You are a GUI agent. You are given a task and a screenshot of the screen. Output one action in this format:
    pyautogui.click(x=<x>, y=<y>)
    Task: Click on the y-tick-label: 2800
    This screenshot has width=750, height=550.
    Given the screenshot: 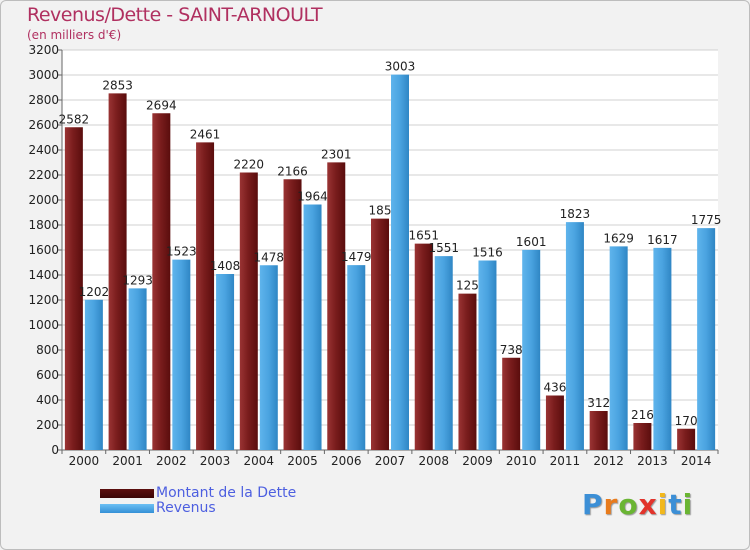 What is the action you would take?
    pyautogui.click(x=43, y=100)
    